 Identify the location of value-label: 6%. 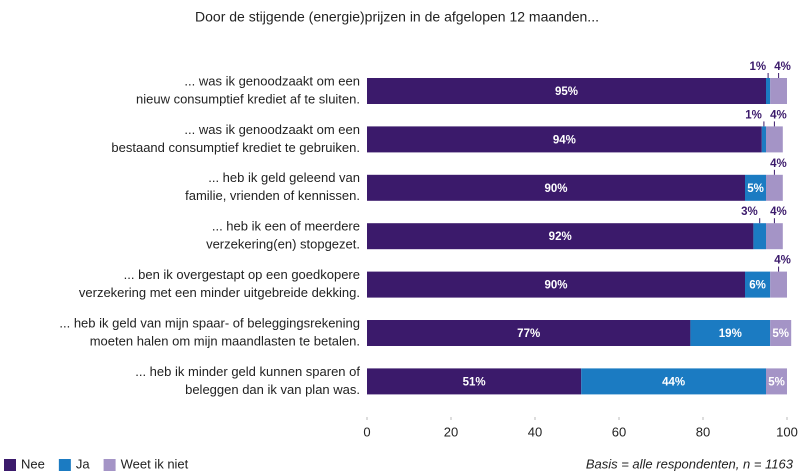
(757, 286).